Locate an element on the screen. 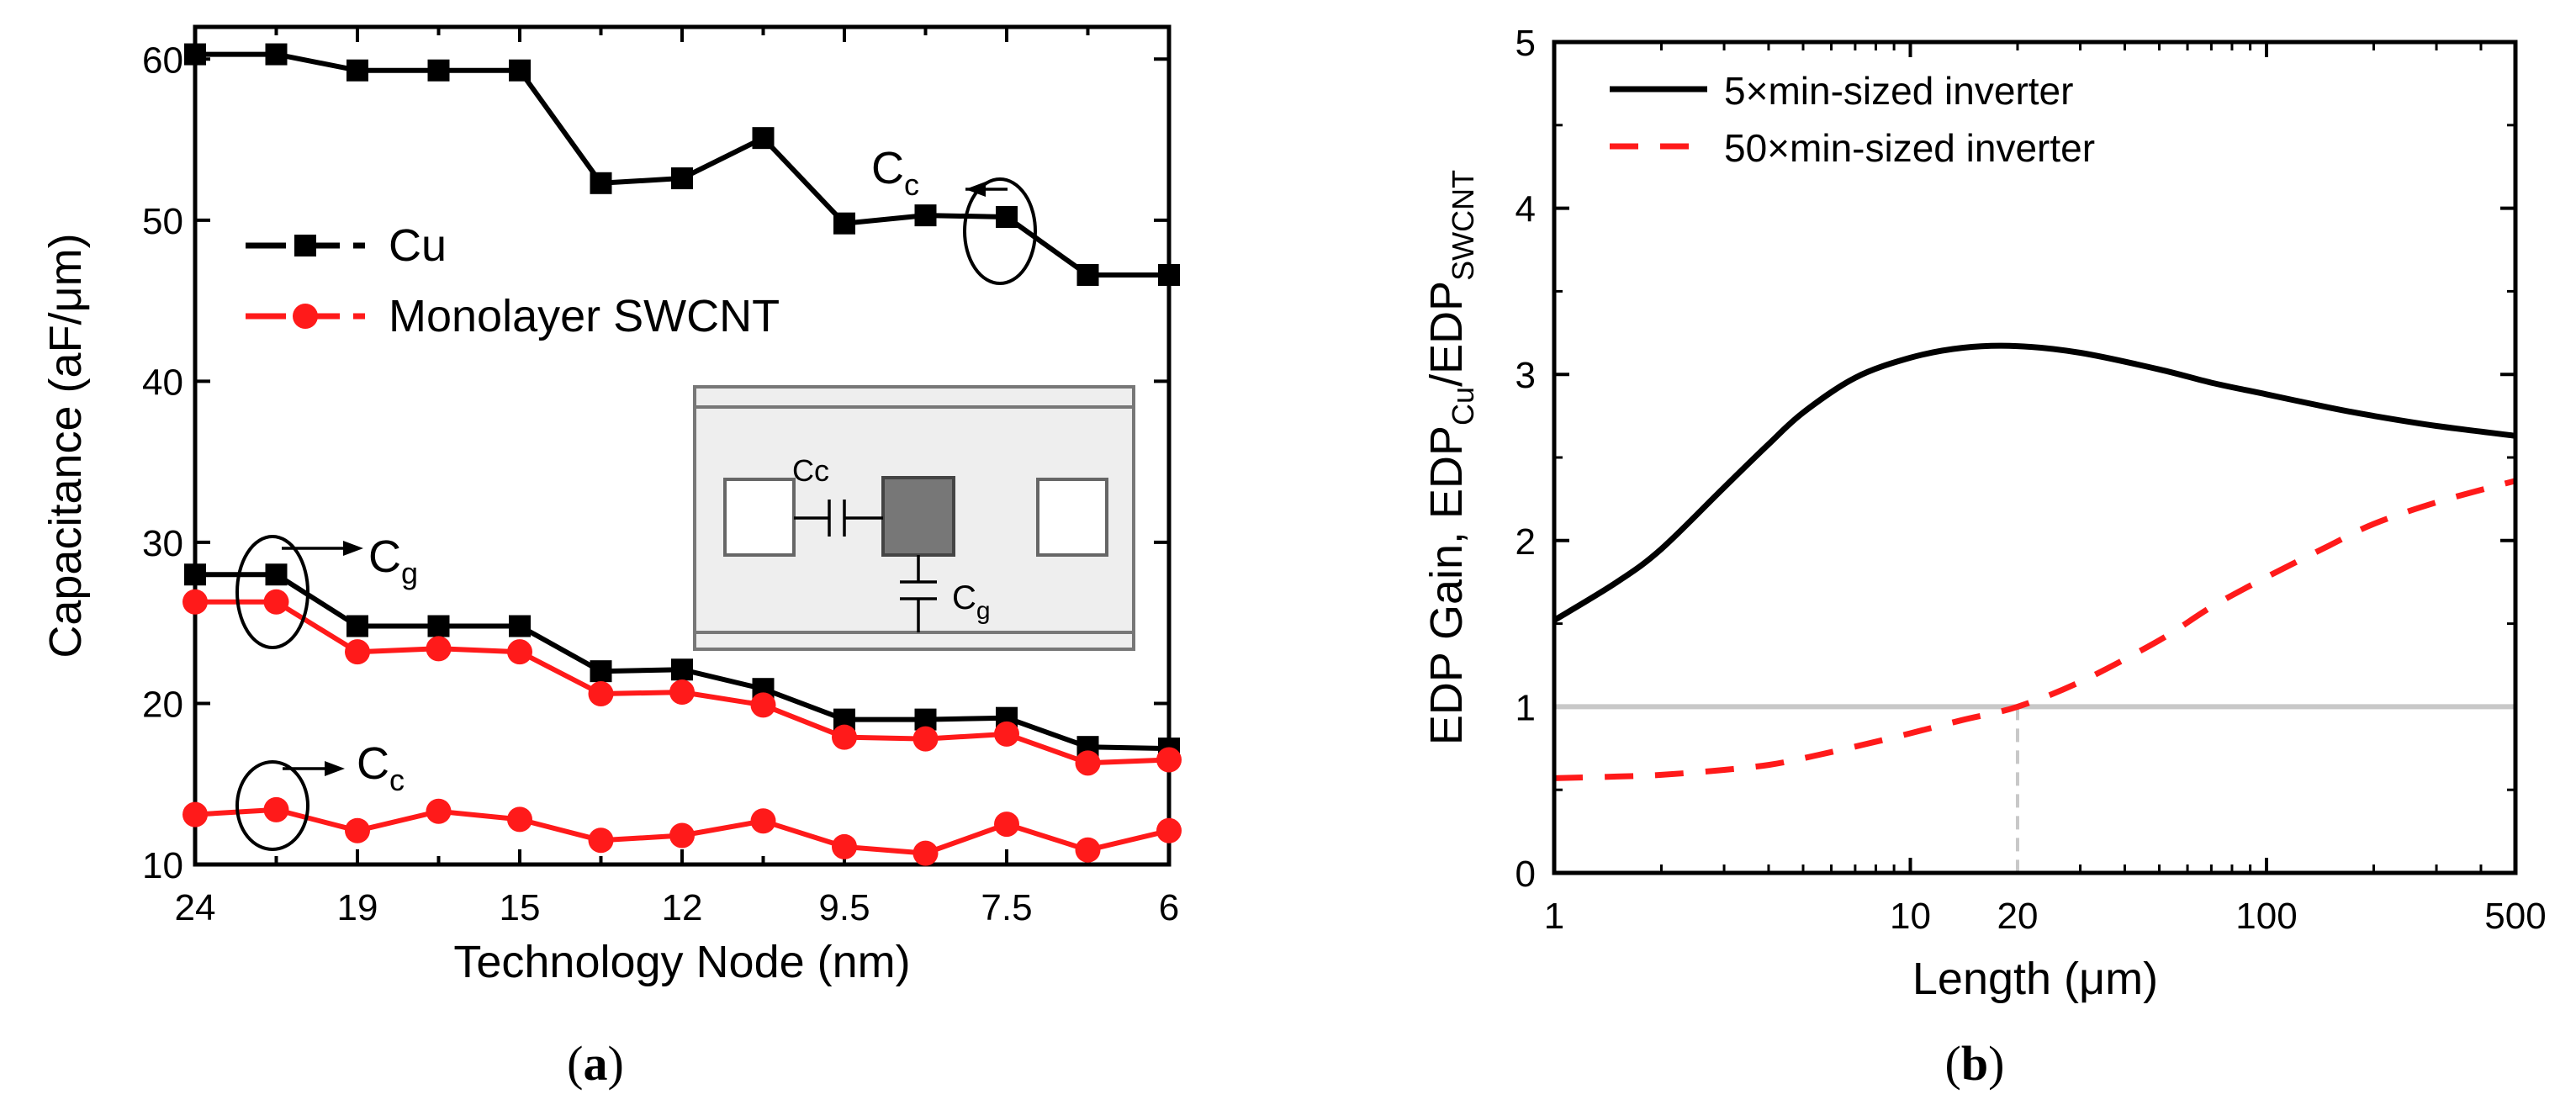 The image size is (2576, 1105). b-x-tick-label: 500 is located at coordinates (2515, 916).